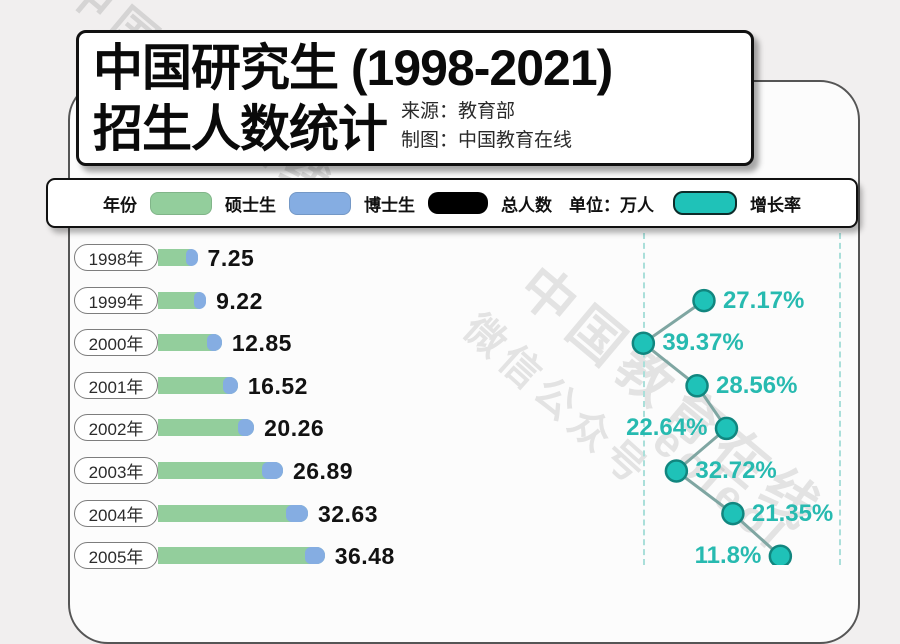 The width and height of the screenshot is (900, 644). Describe the element at coordinates (458, 111) in the screenshot. I see `source-text: 来源：教育部` at that location.